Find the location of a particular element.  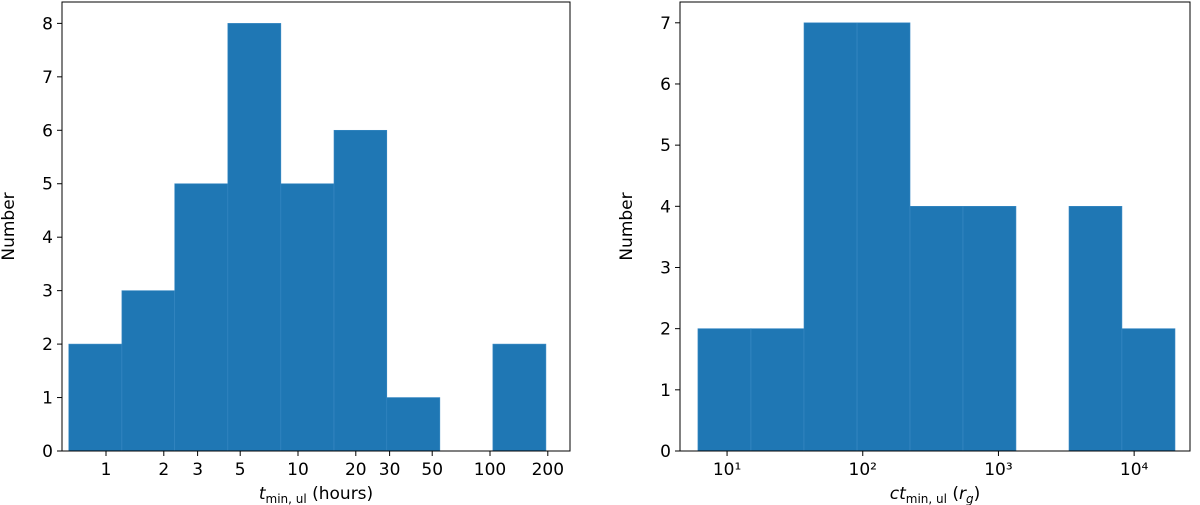

x-axis-label-part: g is located at coordinates (970, 498).